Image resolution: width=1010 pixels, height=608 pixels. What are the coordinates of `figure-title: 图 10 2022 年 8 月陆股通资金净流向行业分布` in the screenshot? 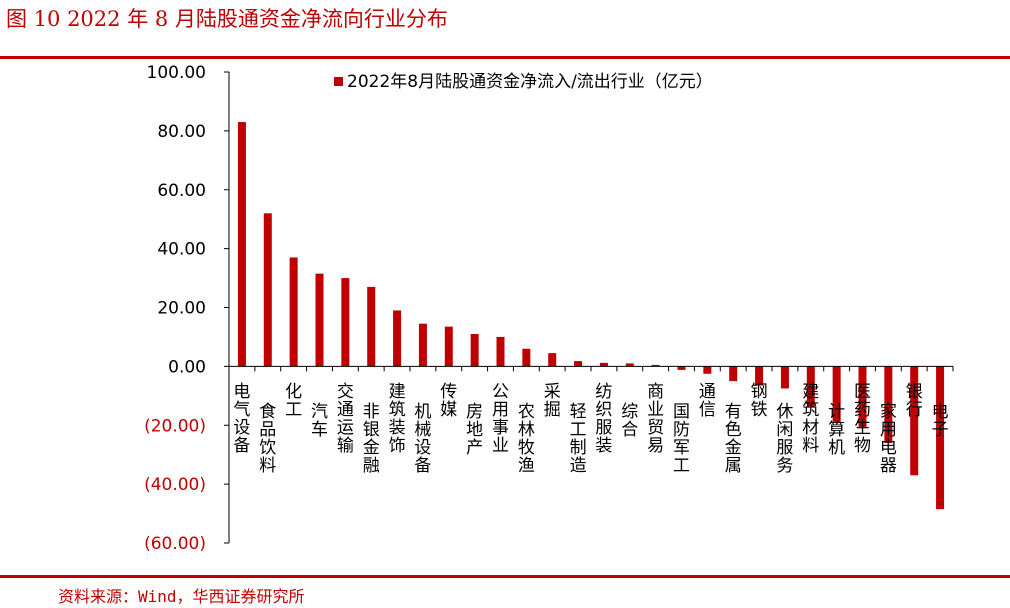 It's located at (227, 19).